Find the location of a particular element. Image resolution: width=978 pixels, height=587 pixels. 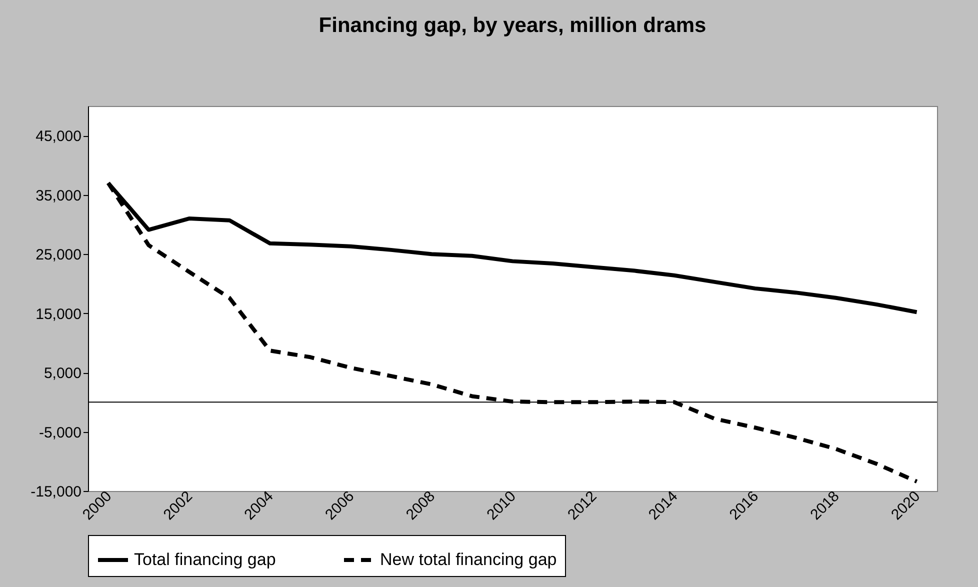

legend-label: Total financing gap is located at coordinates (205, 559).